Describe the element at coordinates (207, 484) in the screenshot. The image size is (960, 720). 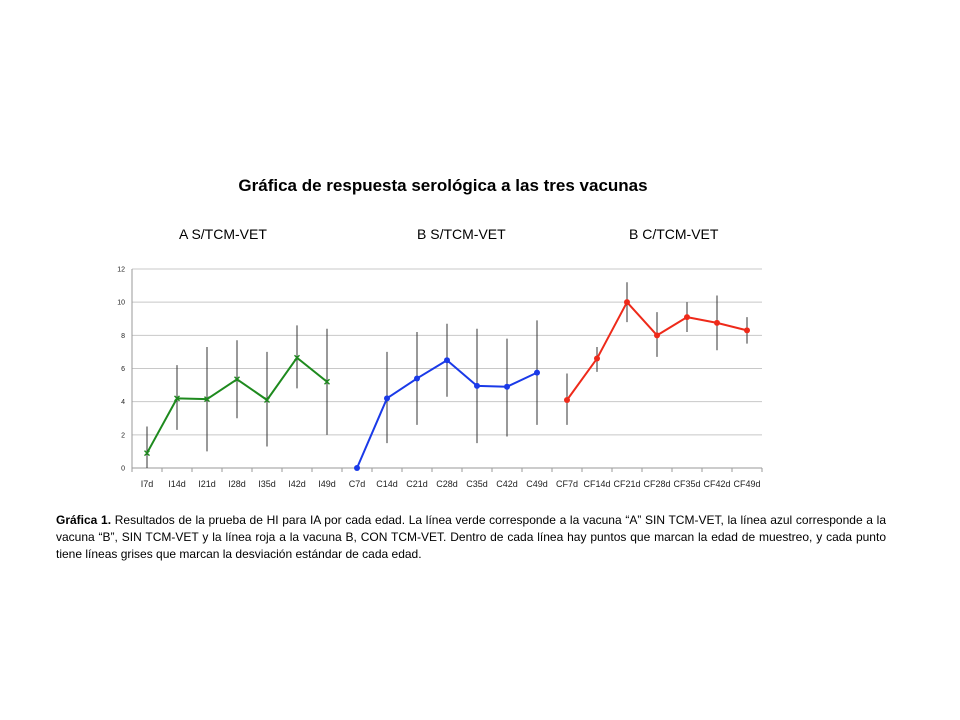
I see `x-tick-label: I21d` at that location.